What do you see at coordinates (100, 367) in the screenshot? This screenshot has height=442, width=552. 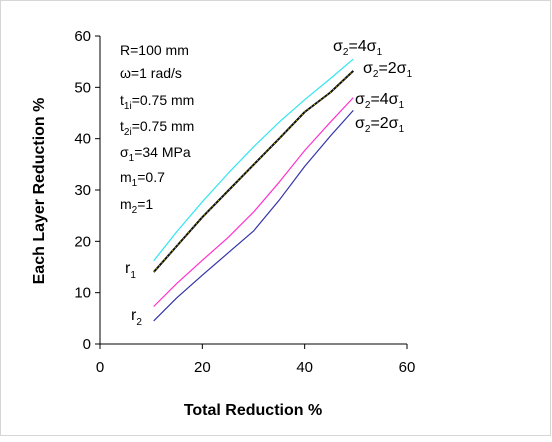 I see `x-tick-label: 0` at bounding box center [100, 367].